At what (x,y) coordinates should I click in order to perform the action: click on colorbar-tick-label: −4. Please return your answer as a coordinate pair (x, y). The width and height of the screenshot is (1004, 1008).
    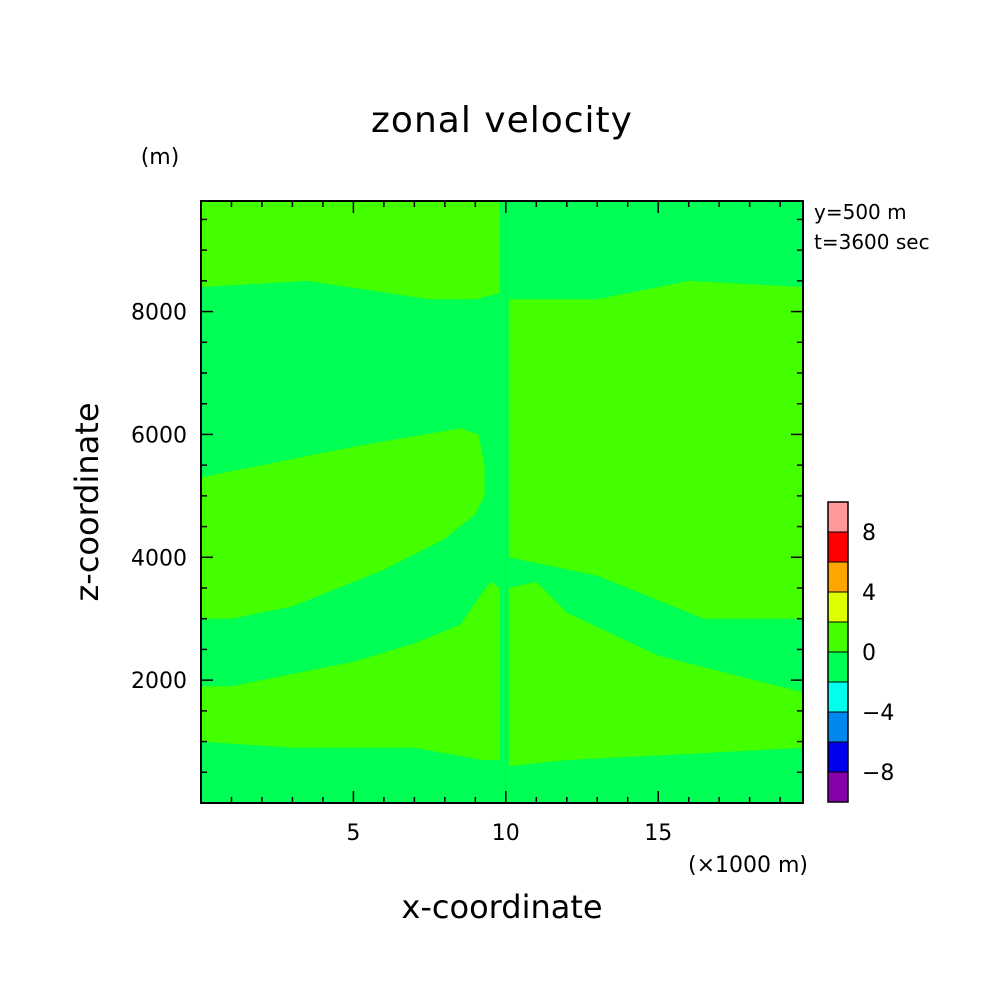
    Looking at the image, I should click on (878, 713).